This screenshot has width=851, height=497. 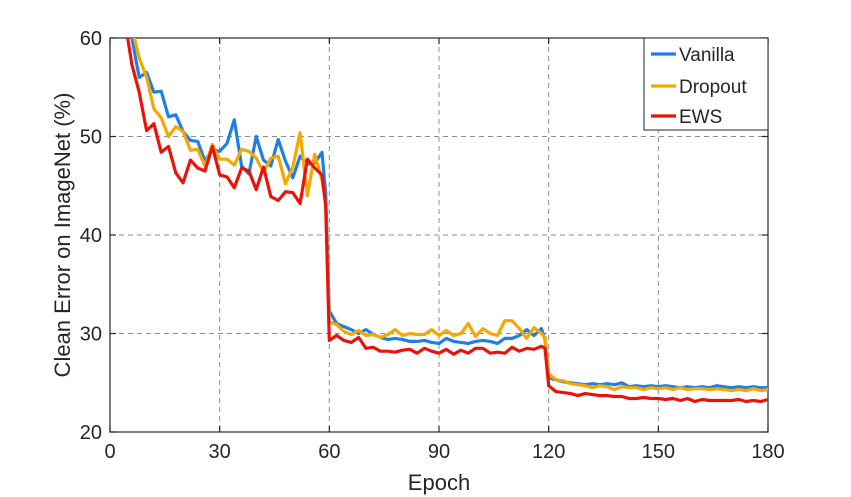 I want to click on x-axis-title: Epoch, so click(x=439, y=482).